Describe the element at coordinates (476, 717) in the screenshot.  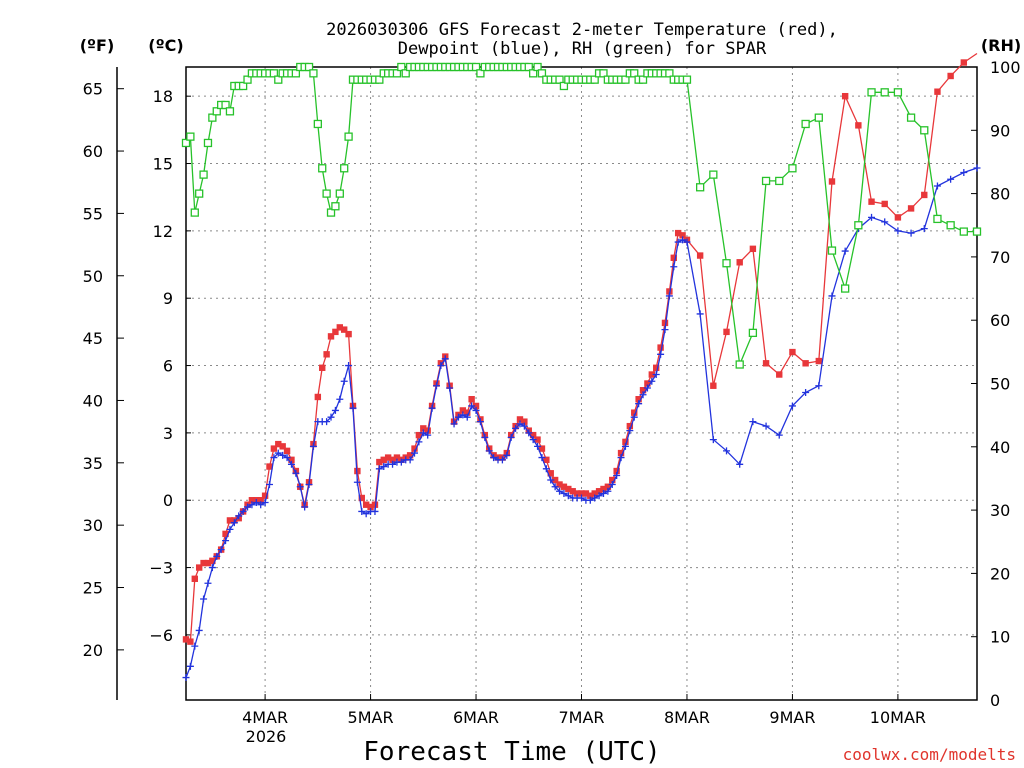
I see `date-tick-label: 6MAR` at that location.